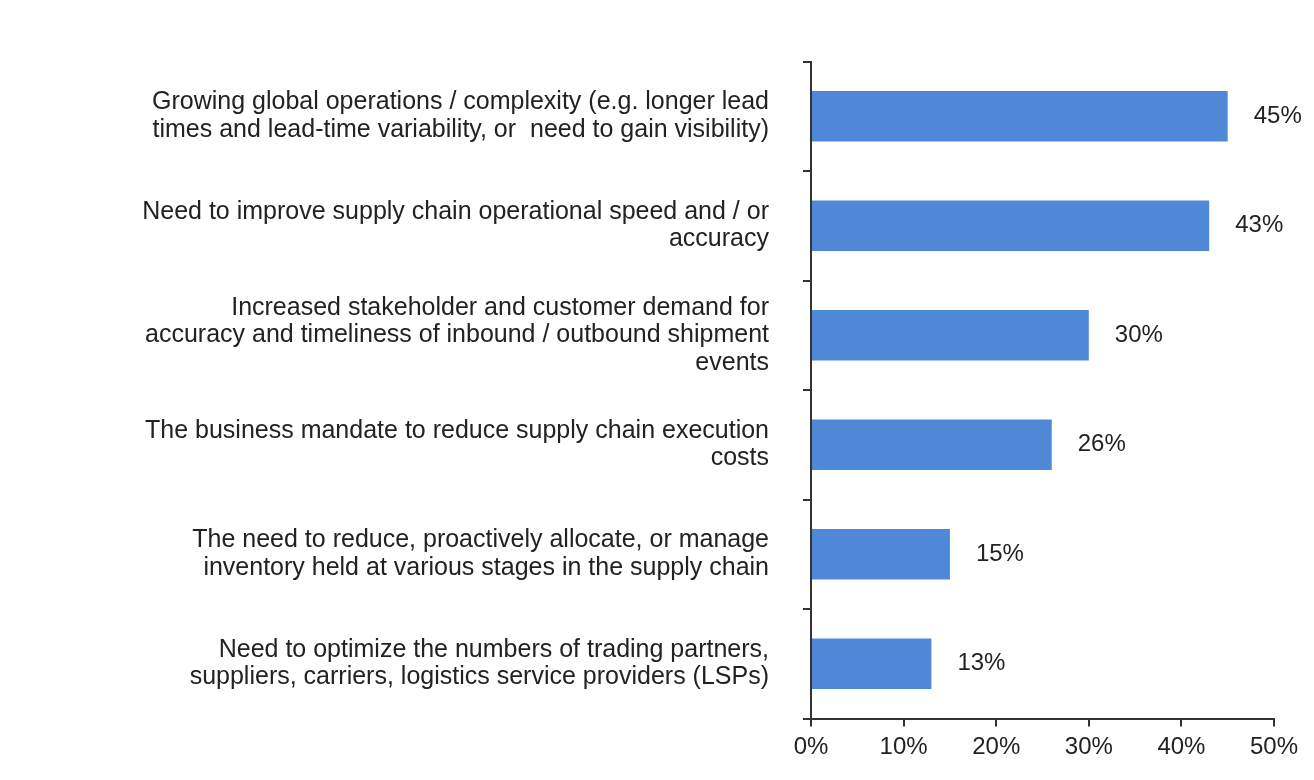 The image size is (1314, 780). Describe the element at coordinates (1277, 114) in the screenshot. I see `data-label: 45%` at that location.